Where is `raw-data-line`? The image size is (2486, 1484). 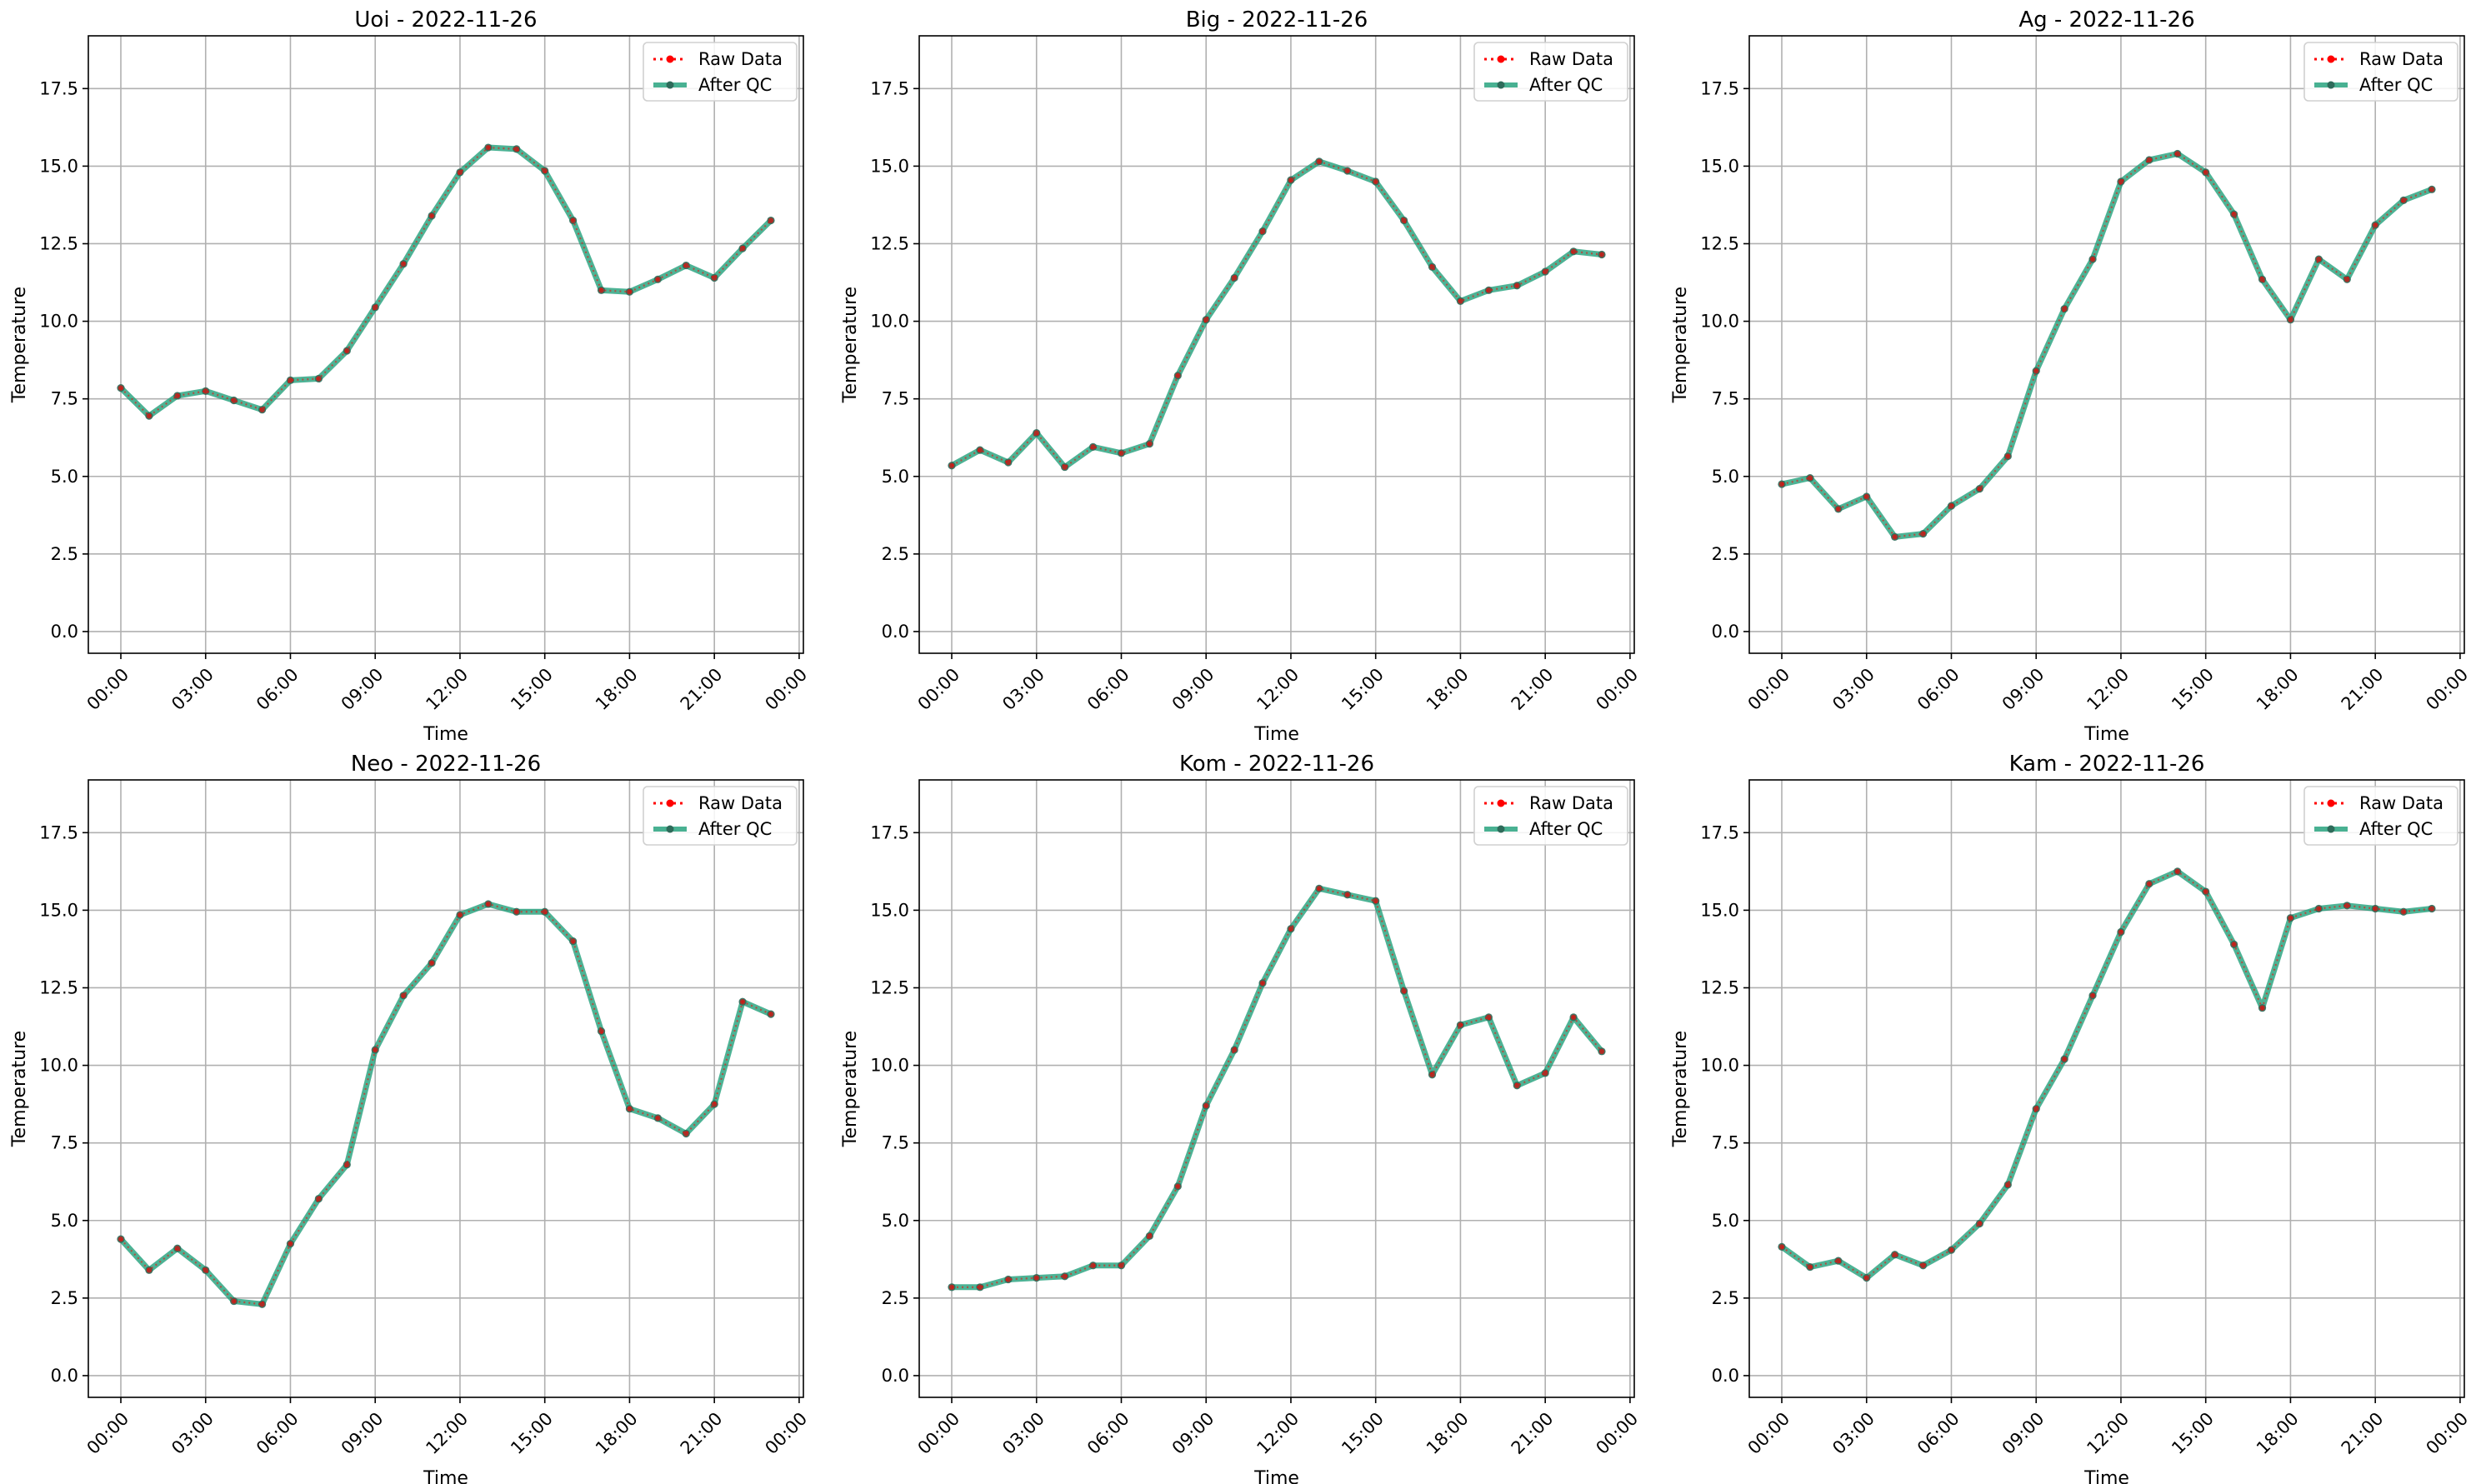 raw-data-line is located at coordinates (2107, 345).